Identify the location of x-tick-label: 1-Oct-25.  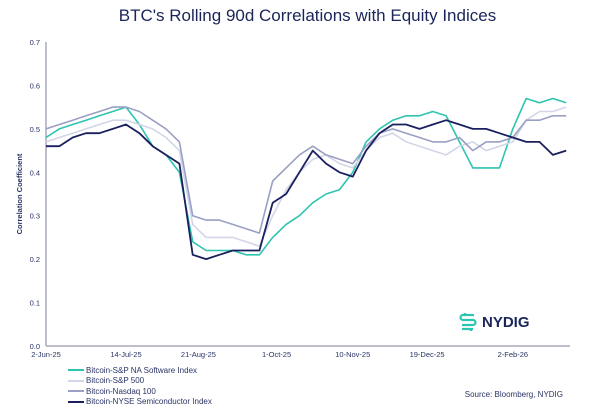
(276, 354).